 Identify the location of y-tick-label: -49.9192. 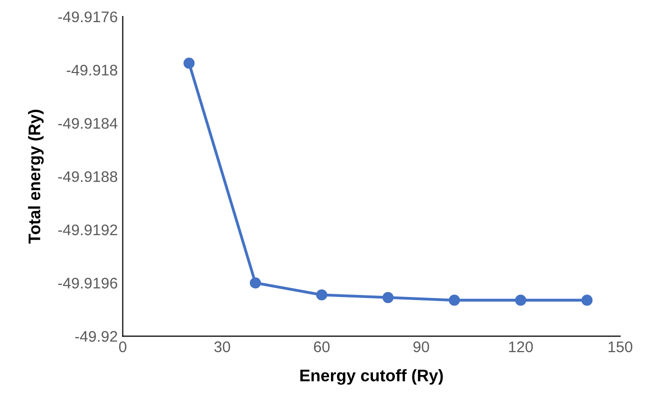
(88, 230).